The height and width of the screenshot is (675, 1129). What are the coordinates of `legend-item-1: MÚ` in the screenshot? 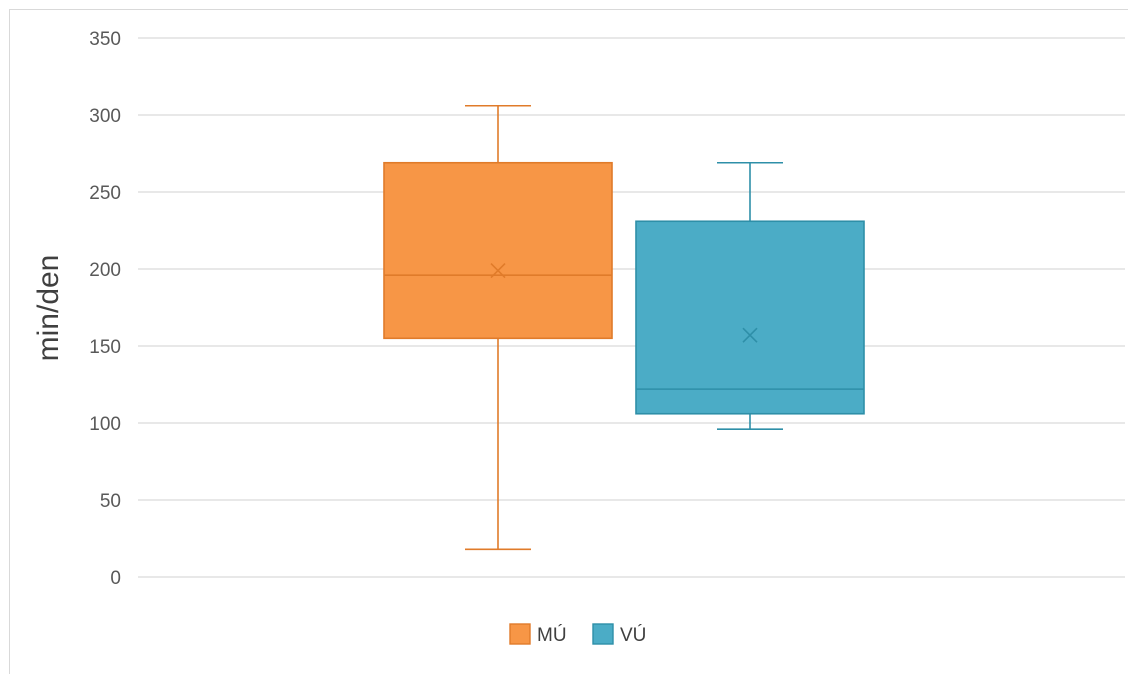 It's located at (538, 634).